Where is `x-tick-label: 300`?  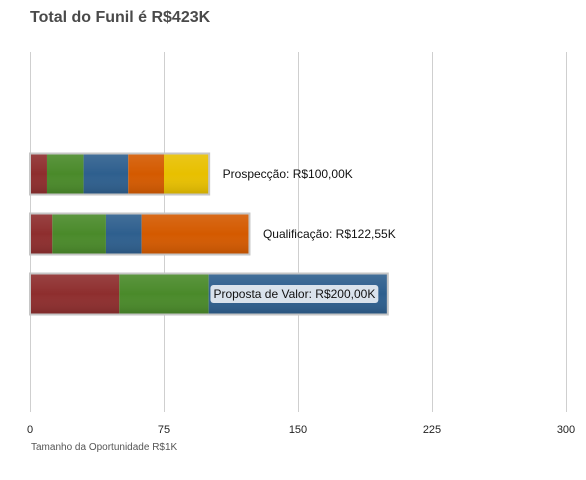
x-tick-label: 300 is located at coordinates (566, 430).